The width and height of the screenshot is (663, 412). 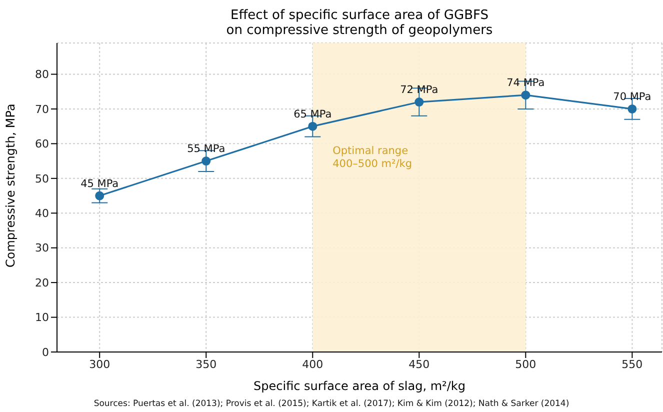 I want to click on y-tick-label: 60, so click(x=42, y=144).